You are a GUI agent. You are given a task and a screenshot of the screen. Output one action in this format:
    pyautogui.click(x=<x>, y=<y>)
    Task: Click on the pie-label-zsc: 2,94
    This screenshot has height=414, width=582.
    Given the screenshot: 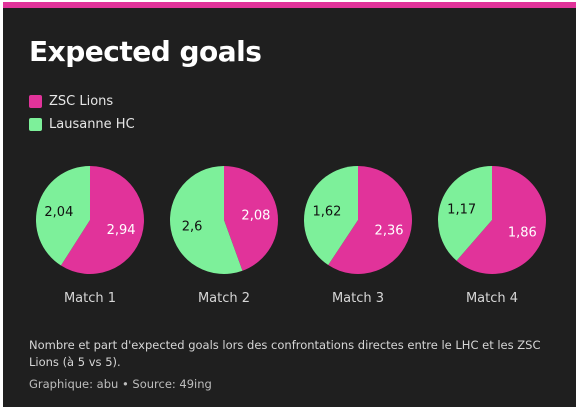 What is the action you would take?
    pyautogui.click(x=121, y=230)
    